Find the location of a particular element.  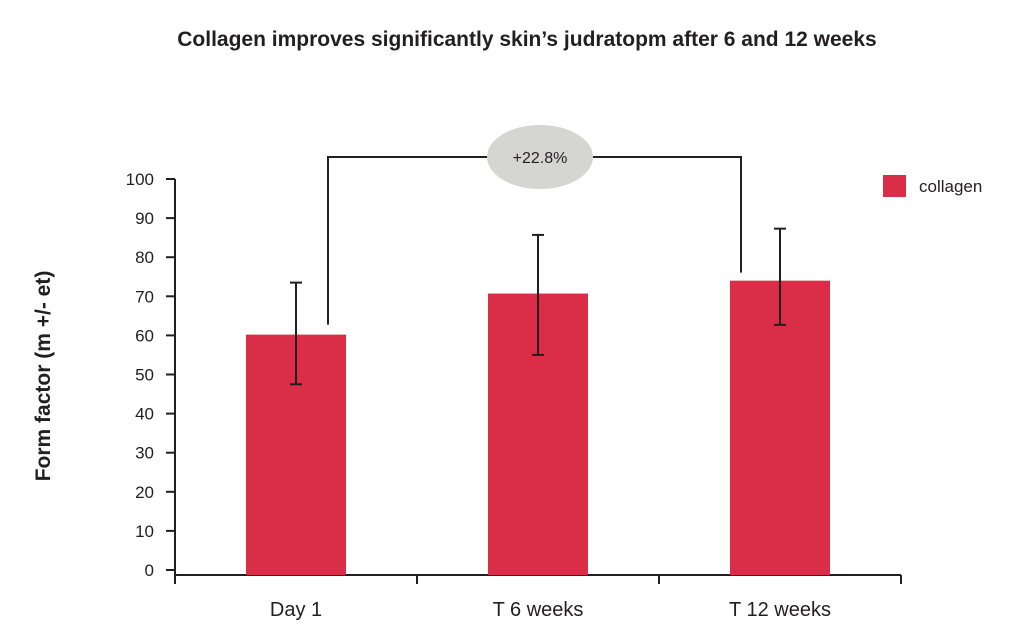

error-bars is located at coordinates (538, 306).